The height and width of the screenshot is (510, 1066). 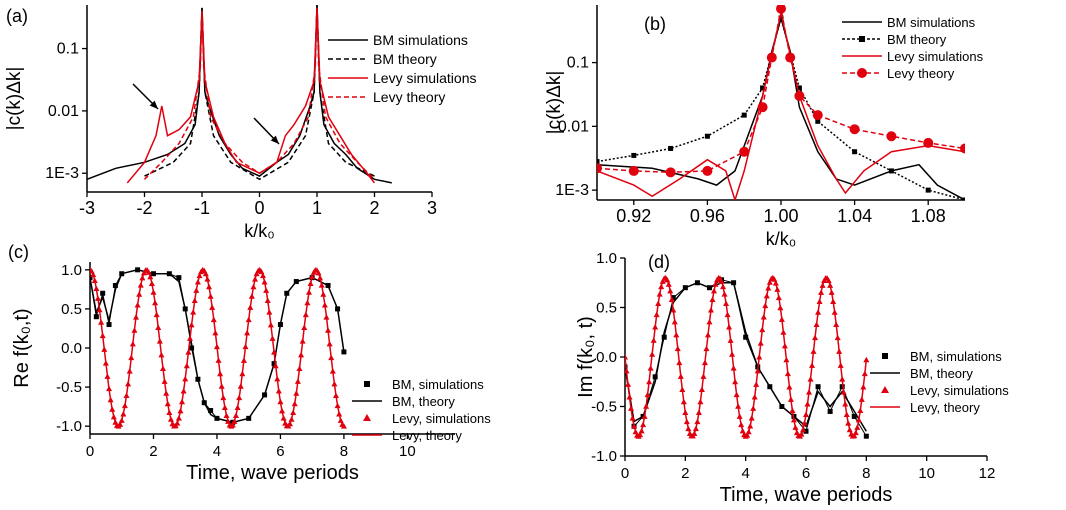 What do you see at coordinates (945, 407) in the screenshot?
I see `legend-label: Levy, theory` at bounding box center [945, 407].